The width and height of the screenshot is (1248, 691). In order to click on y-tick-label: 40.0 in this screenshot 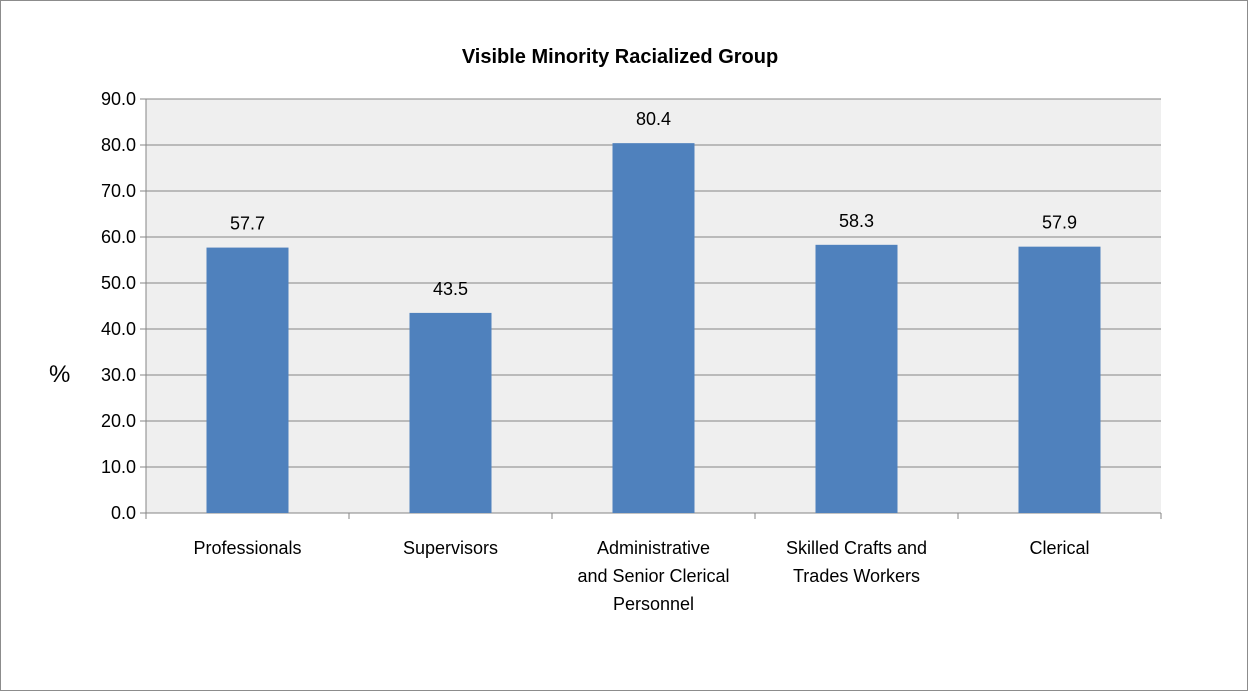, I will do `click(118, 329)`.